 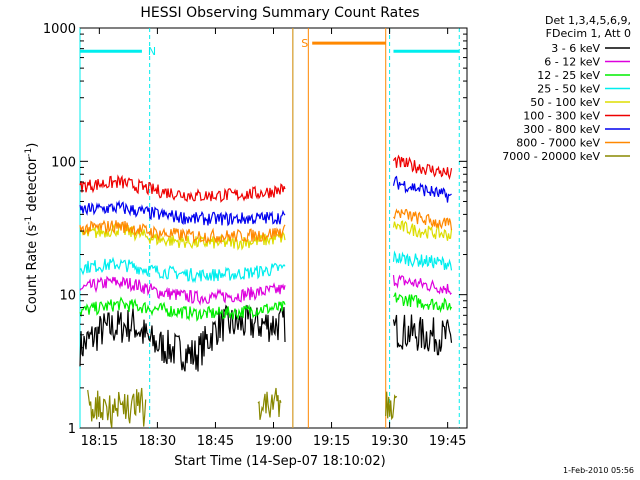 What do you see at coordinates (99, 441) in the screenshot?
I see `x-tick-label: 18:15` at bounding box center [99, 441].